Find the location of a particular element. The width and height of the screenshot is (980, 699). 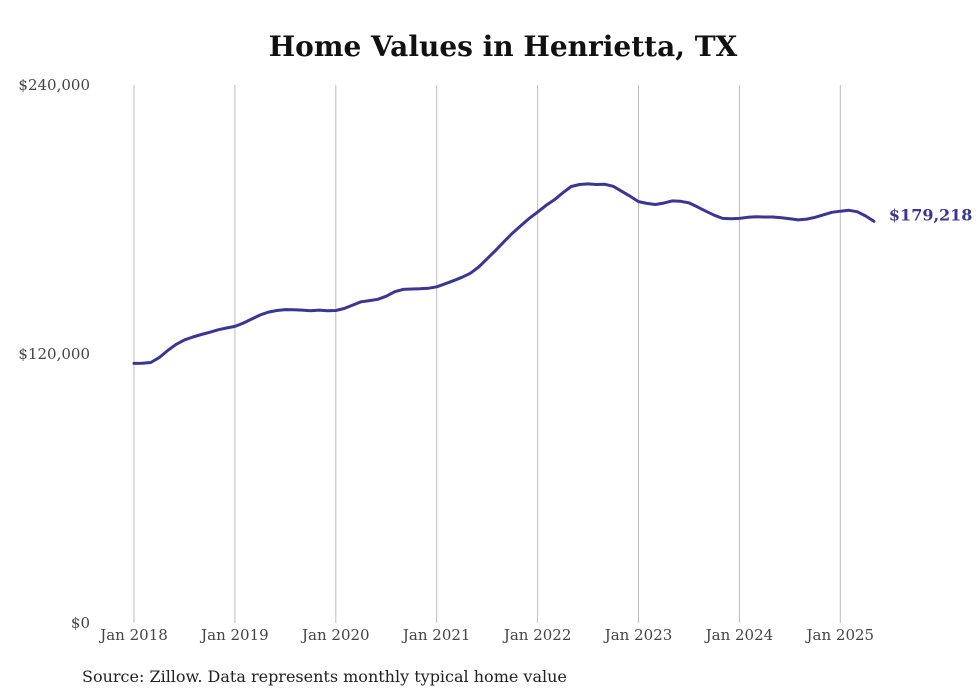

x-tick-label: Jan 2018 is located at coordinates (133, 635).